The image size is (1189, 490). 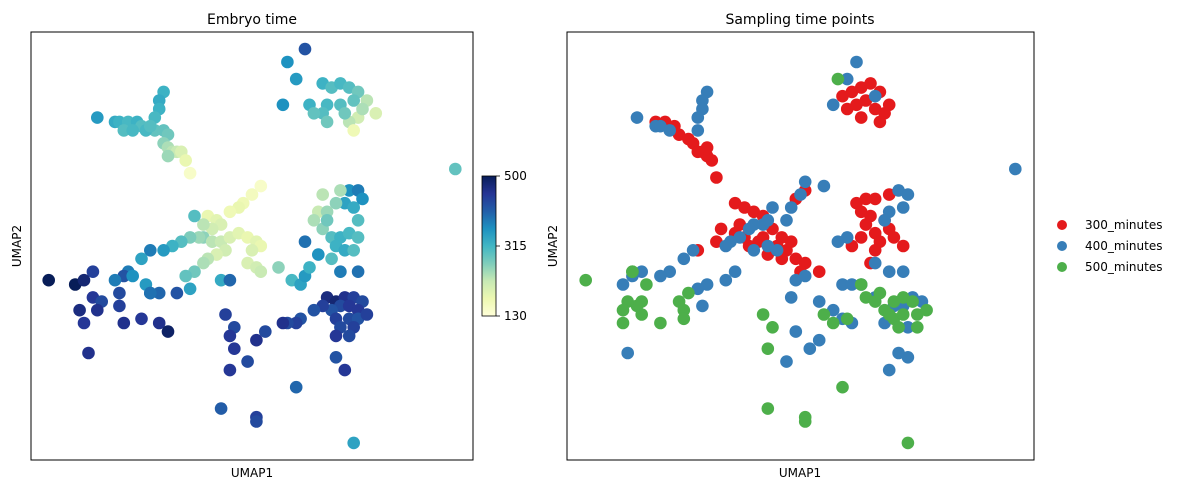 What do you see at coordinates (489, 246) in the screenshot?
I see `colorbar` at bounding box center [489, 246].